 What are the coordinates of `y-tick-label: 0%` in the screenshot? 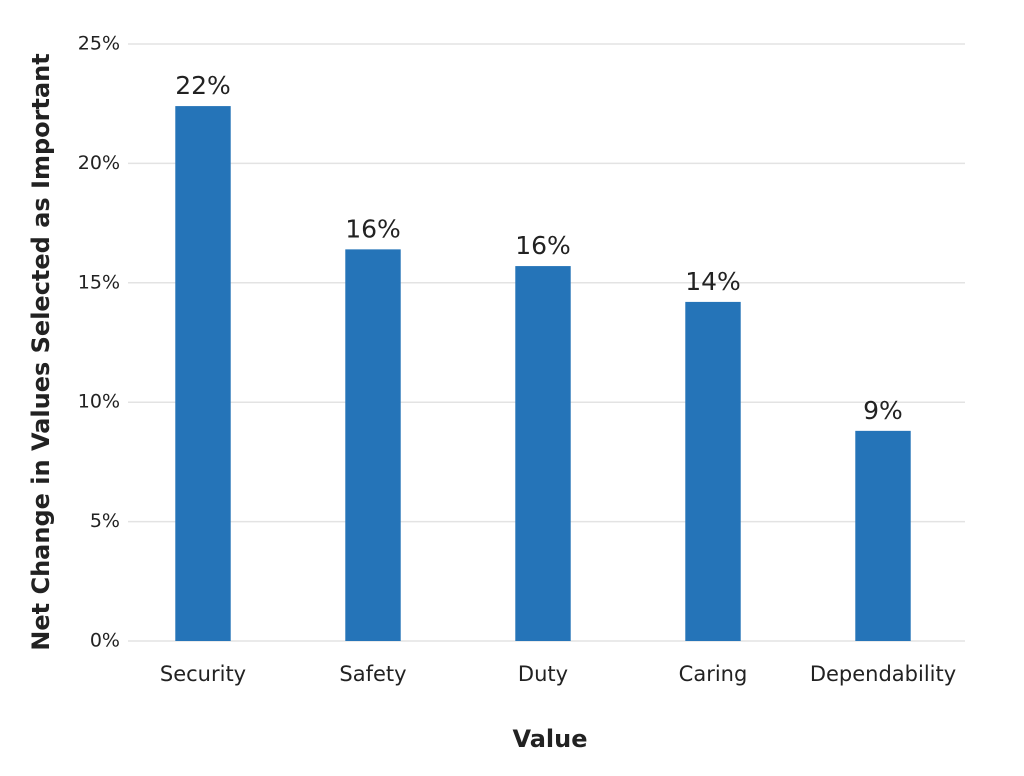 It's located at (105, 641).